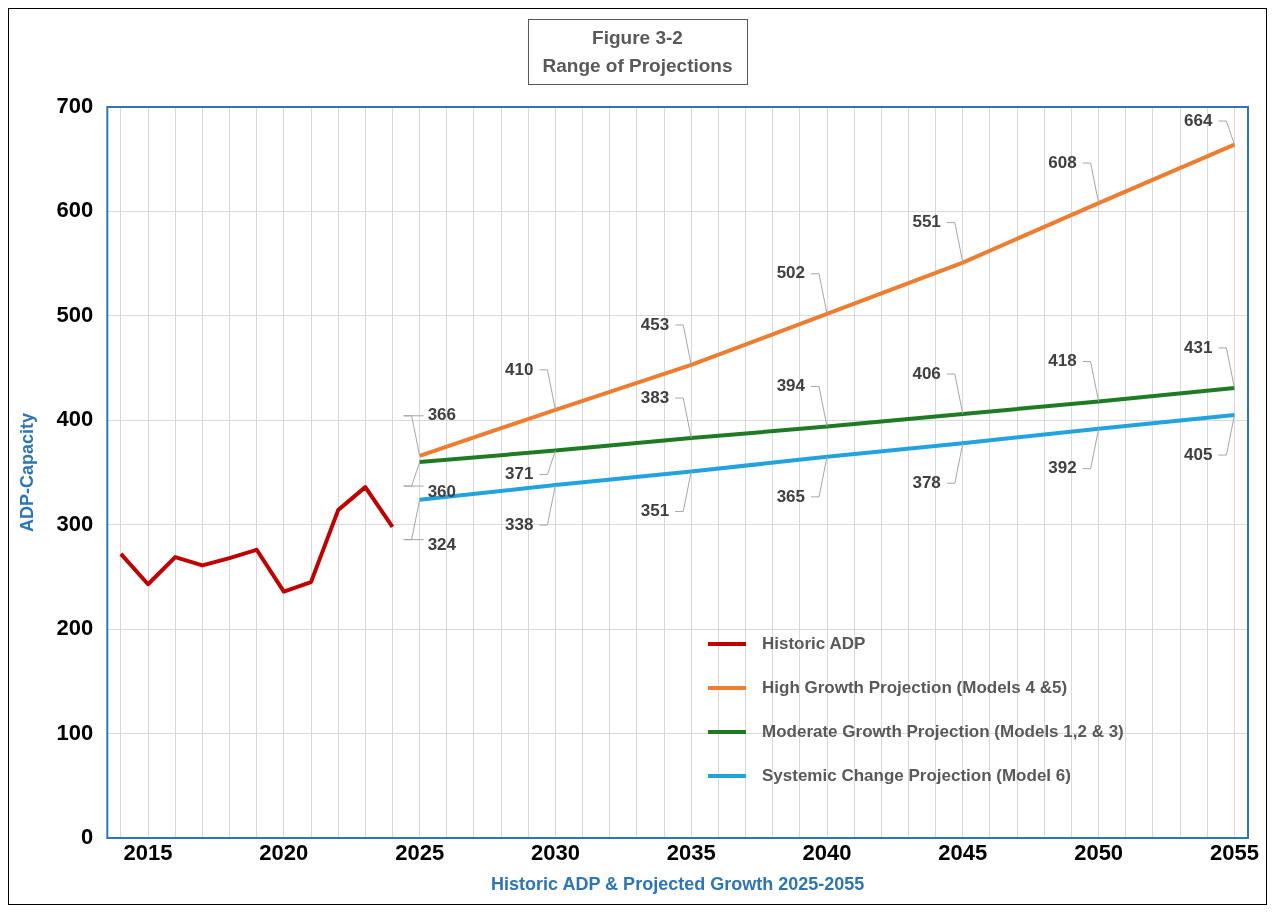 The height and width of the screenshot is (913, 1275). What do you see at coordinates (1099, 853) in the screenshot?
I see `x-tick-label: 2050` at bounding box center [1099, 853].